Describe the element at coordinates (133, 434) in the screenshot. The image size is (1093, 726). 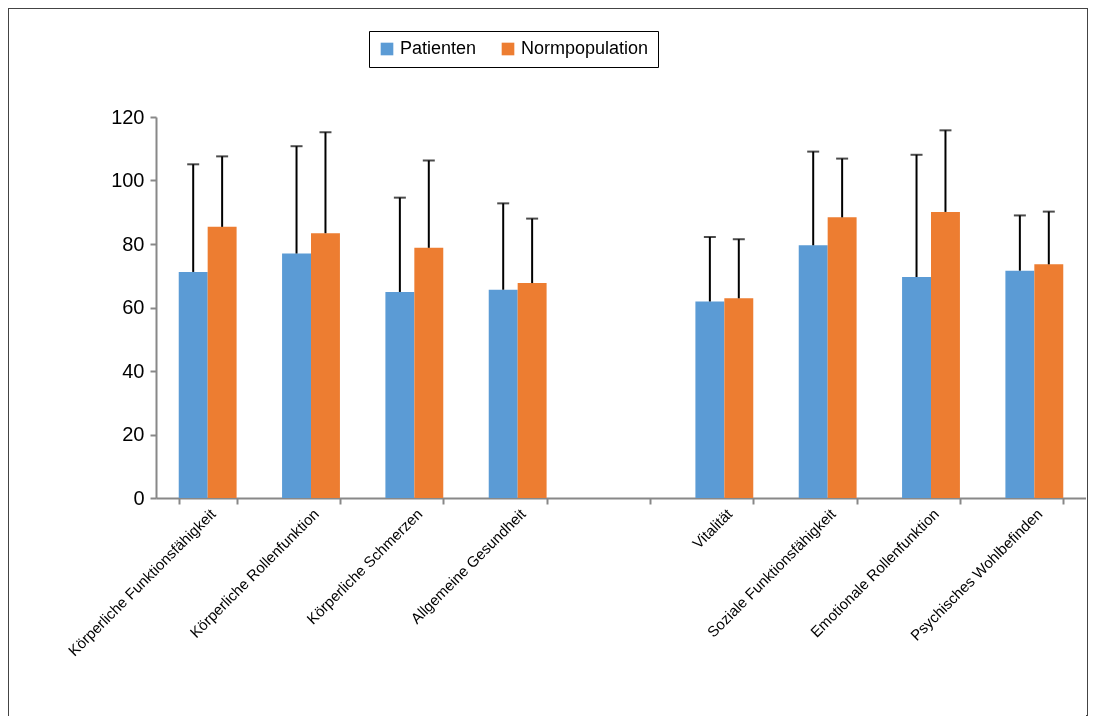
I see `y-tick-label: 20` at that location.